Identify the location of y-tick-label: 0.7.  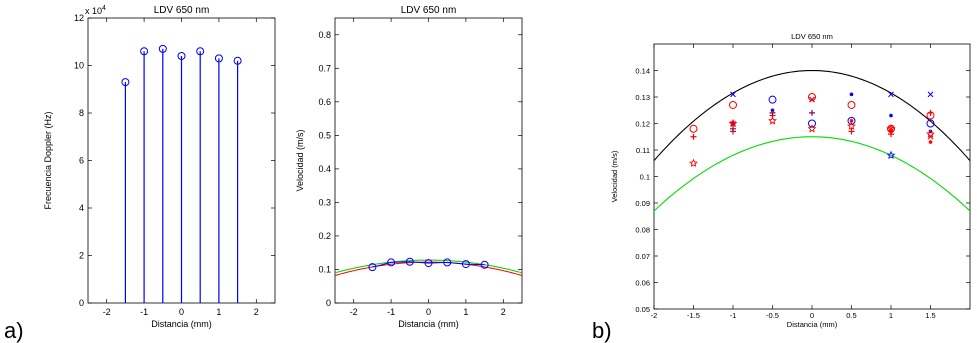
(324, 68).